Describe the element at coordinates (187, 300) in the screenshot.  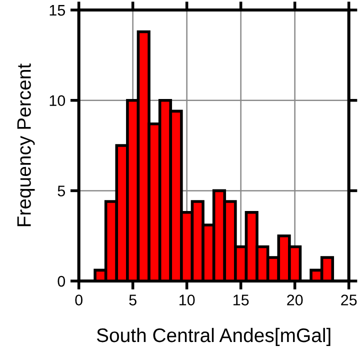
I see `x-tick-label: 10` at that location.